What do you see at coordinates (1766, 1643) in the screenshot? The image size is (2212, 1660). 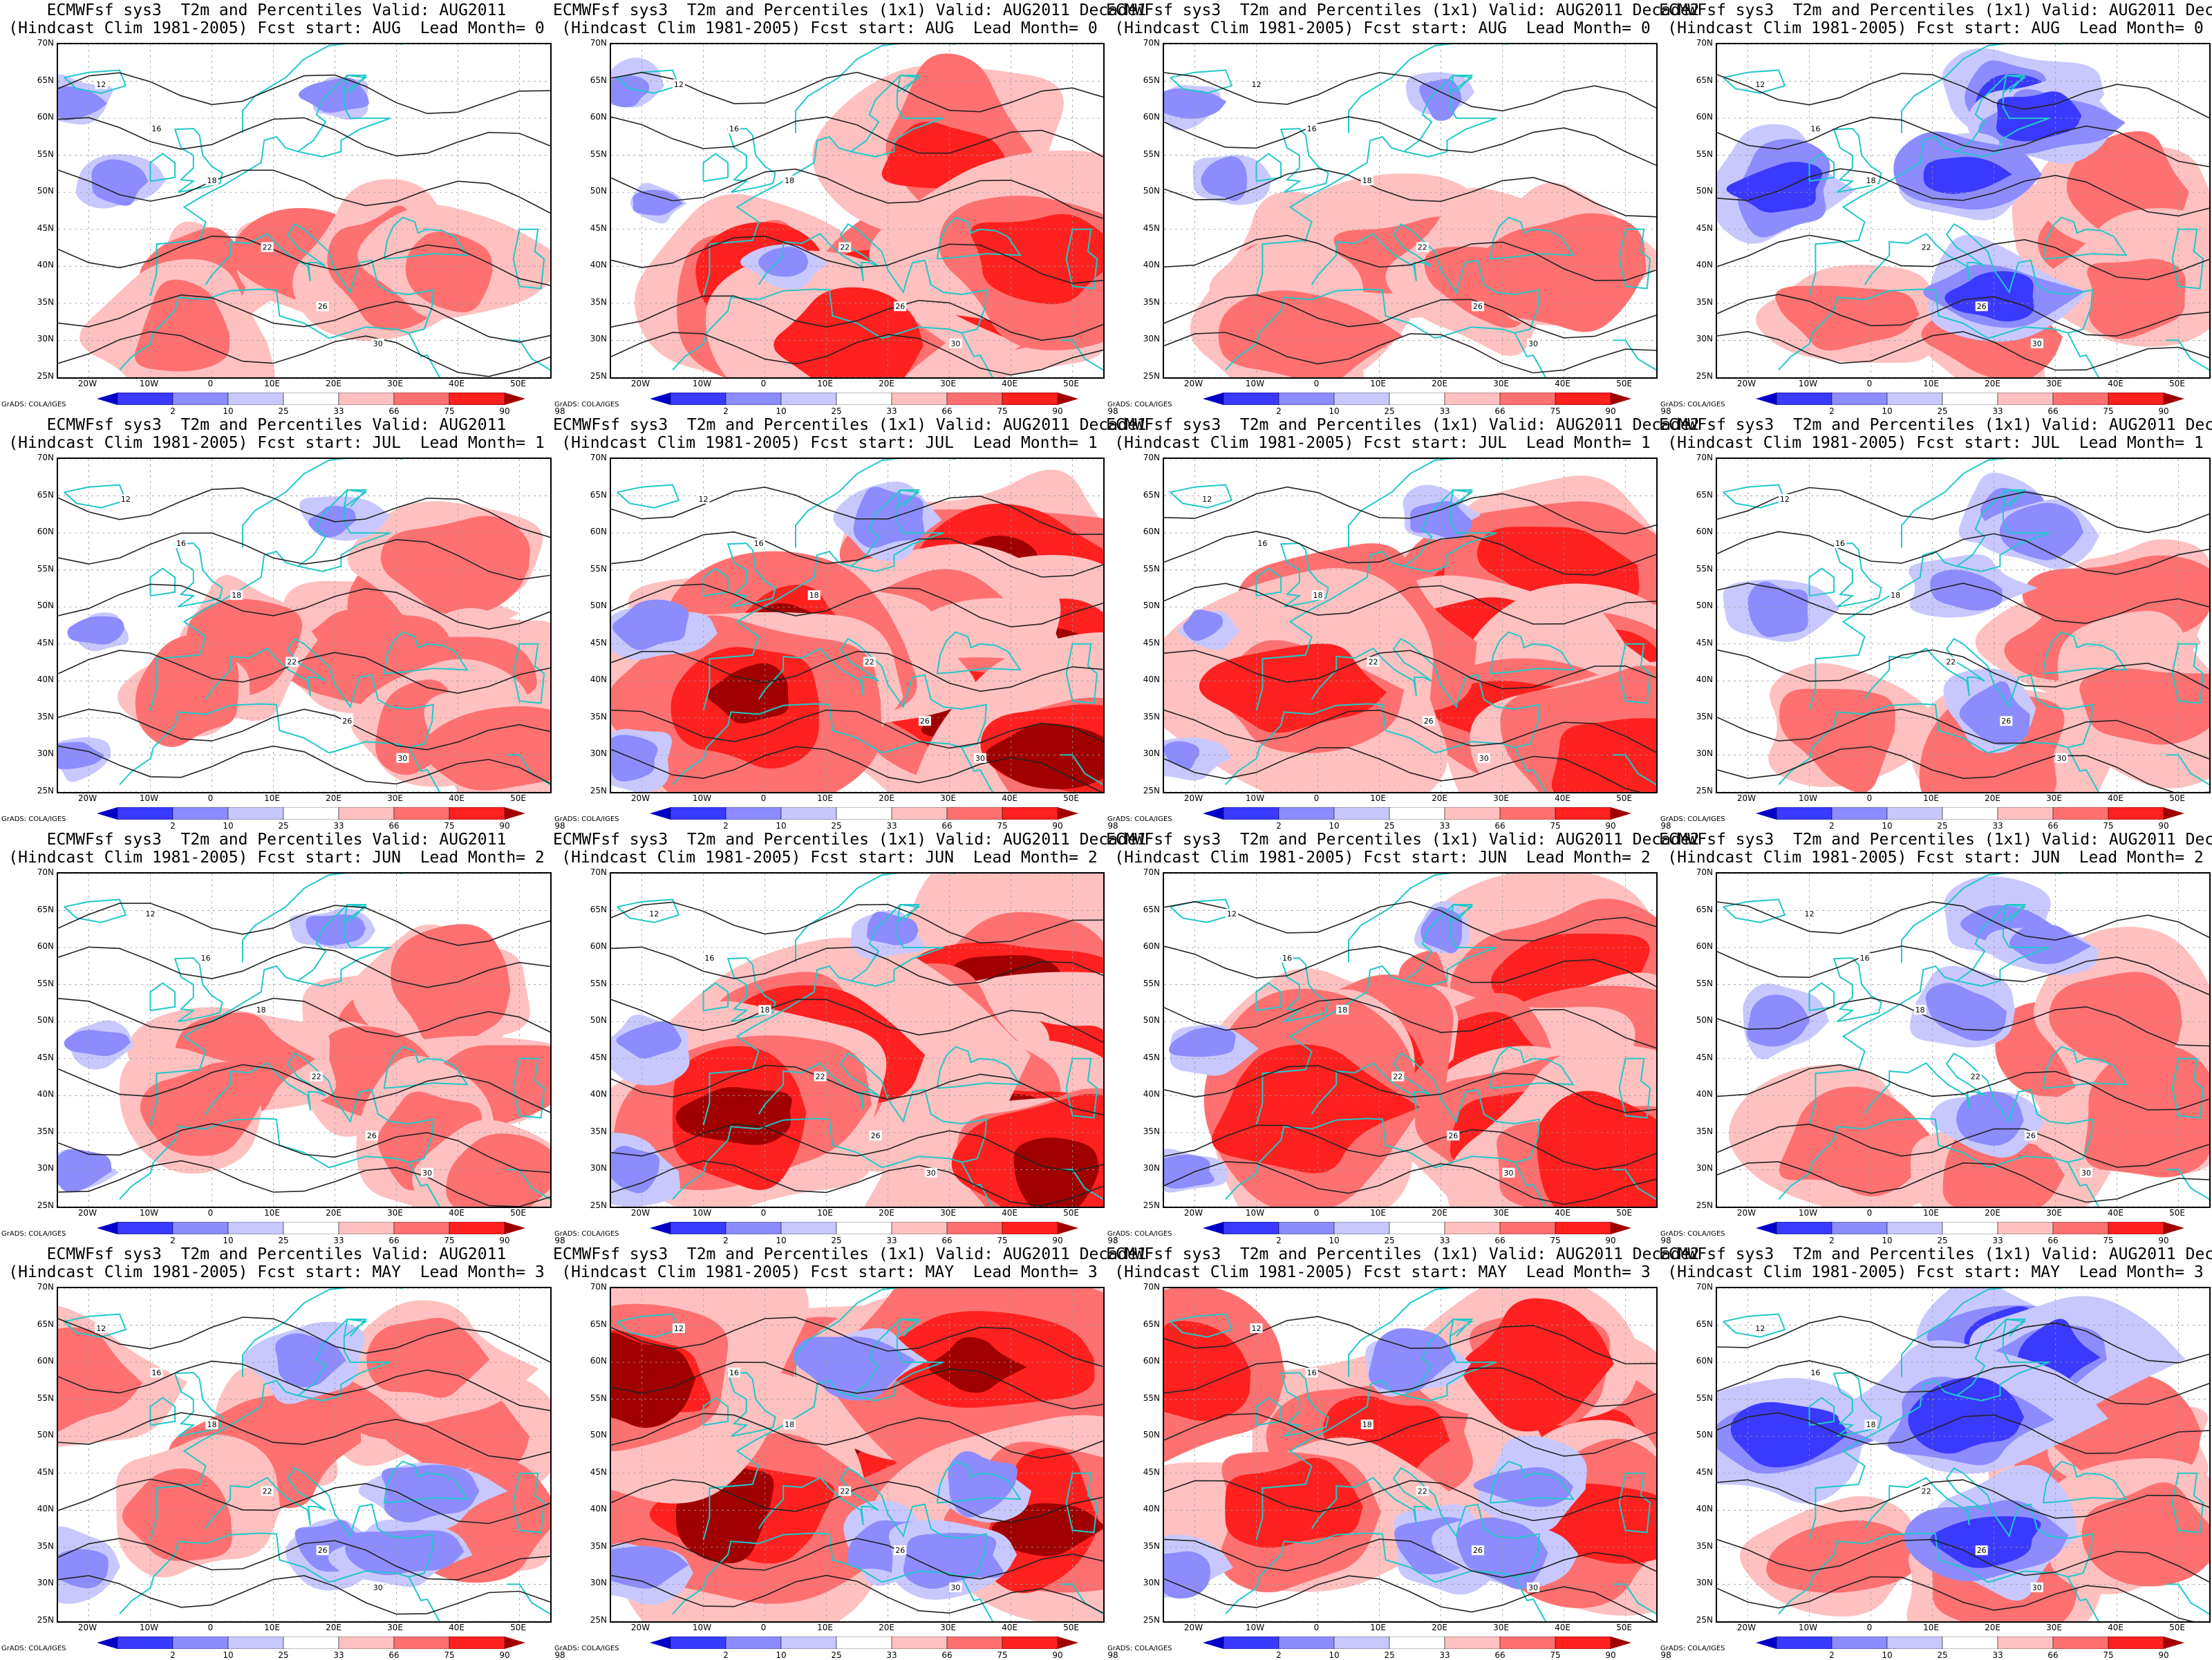 I see `colorbar-lower-arrow` at bounding box center [1766, 1643].